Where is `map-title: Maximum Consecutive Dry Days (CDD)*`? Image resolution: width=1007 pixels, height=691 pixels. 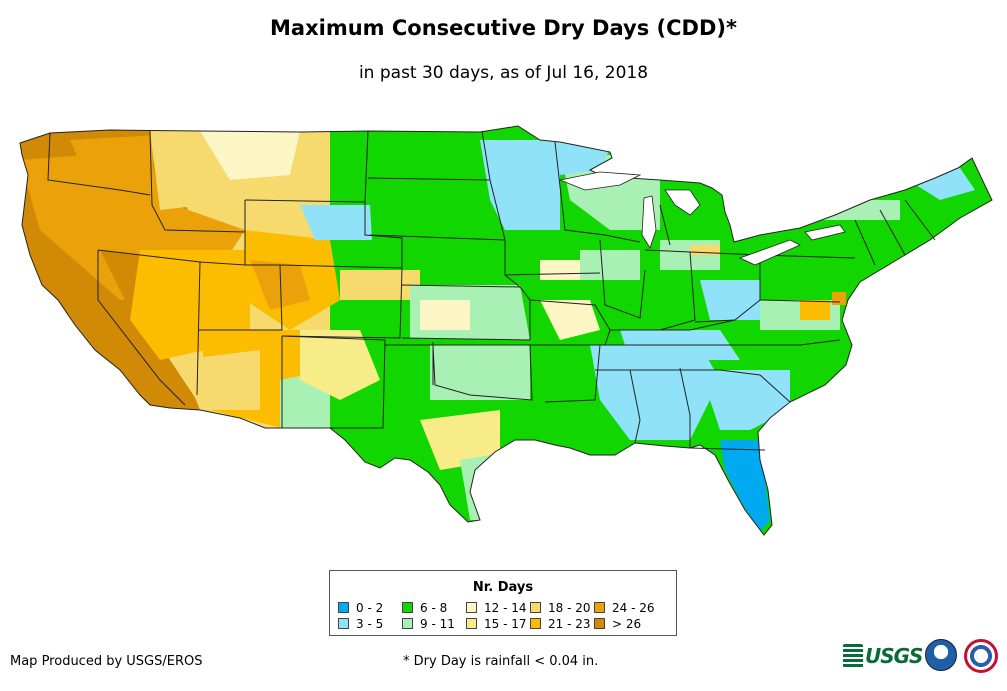 map-title: Maximum Consecutive Dry Days (CDD)* is located at coordinates (503, 28).